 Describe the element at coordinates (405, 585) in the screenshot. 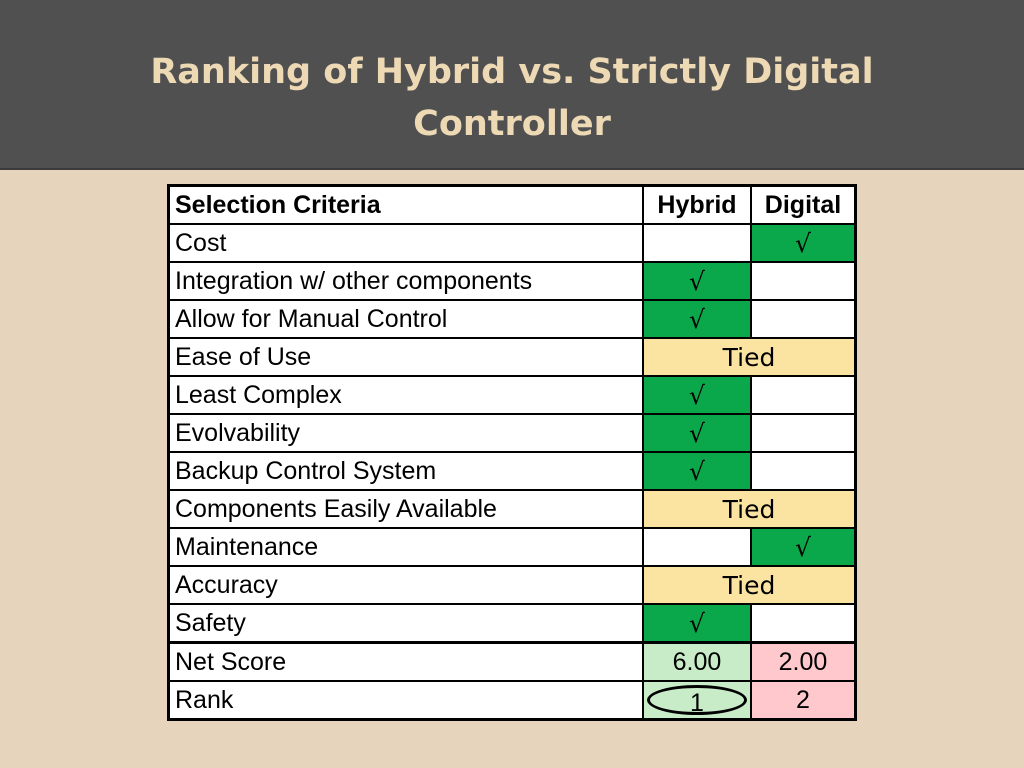

I see `criterion-label: Accuracy` at that location.